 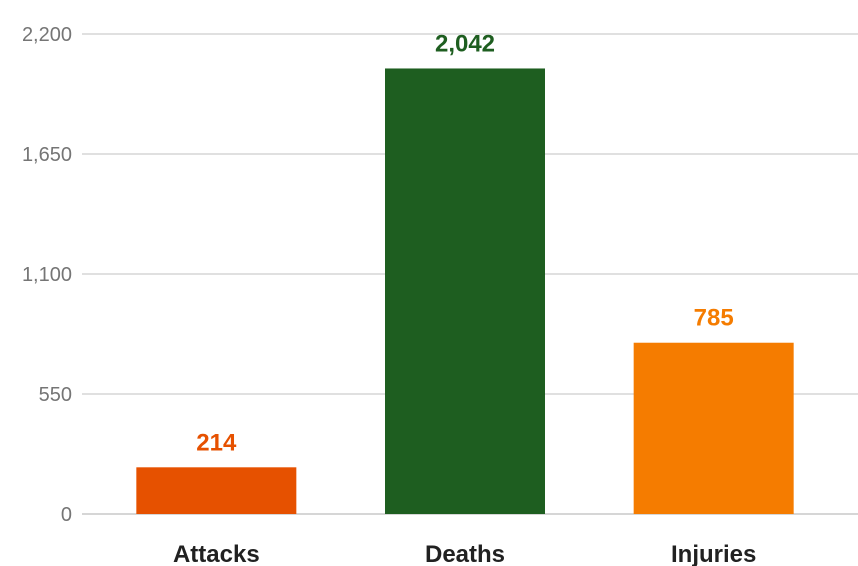 I want to click on y-tick-label: 550, so click(x=55, y=395).